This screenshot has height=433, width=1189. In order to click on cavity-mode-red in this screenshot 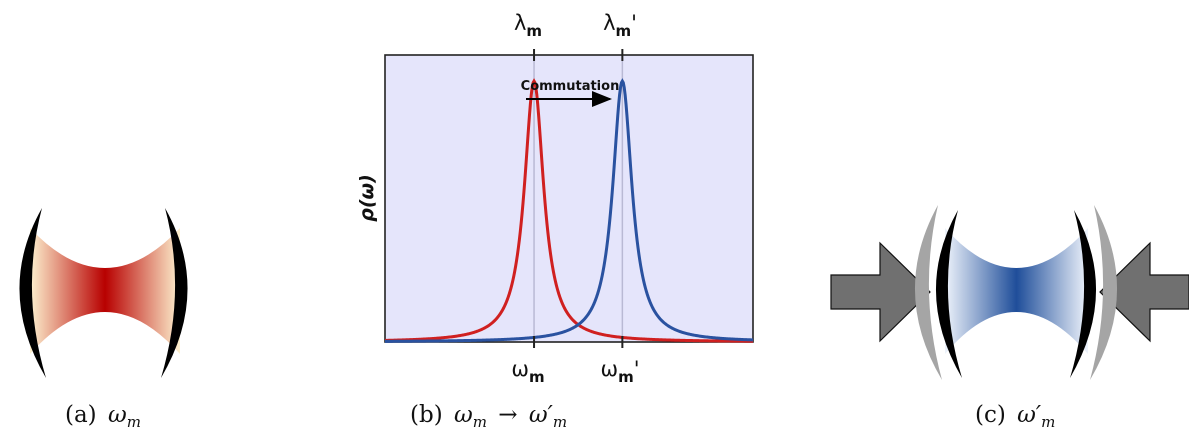, I will do `click(105, 291)`.